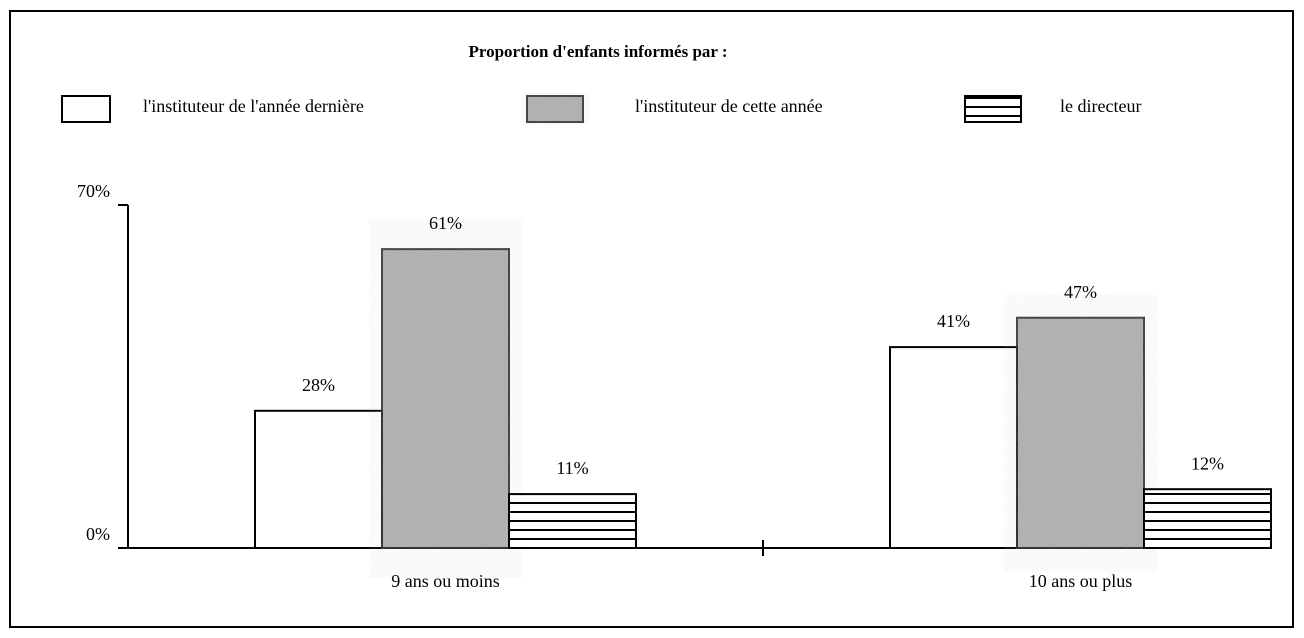 This screenshot has height=638, width=1304. I want to click on chart-title: Proportion d'enfants informés par :, so click(597, 51).